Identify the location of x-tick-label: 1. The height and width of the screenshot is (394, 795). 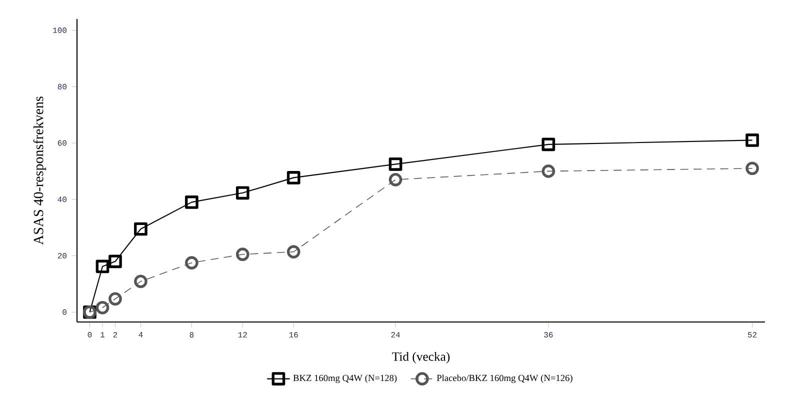
(102, 335).